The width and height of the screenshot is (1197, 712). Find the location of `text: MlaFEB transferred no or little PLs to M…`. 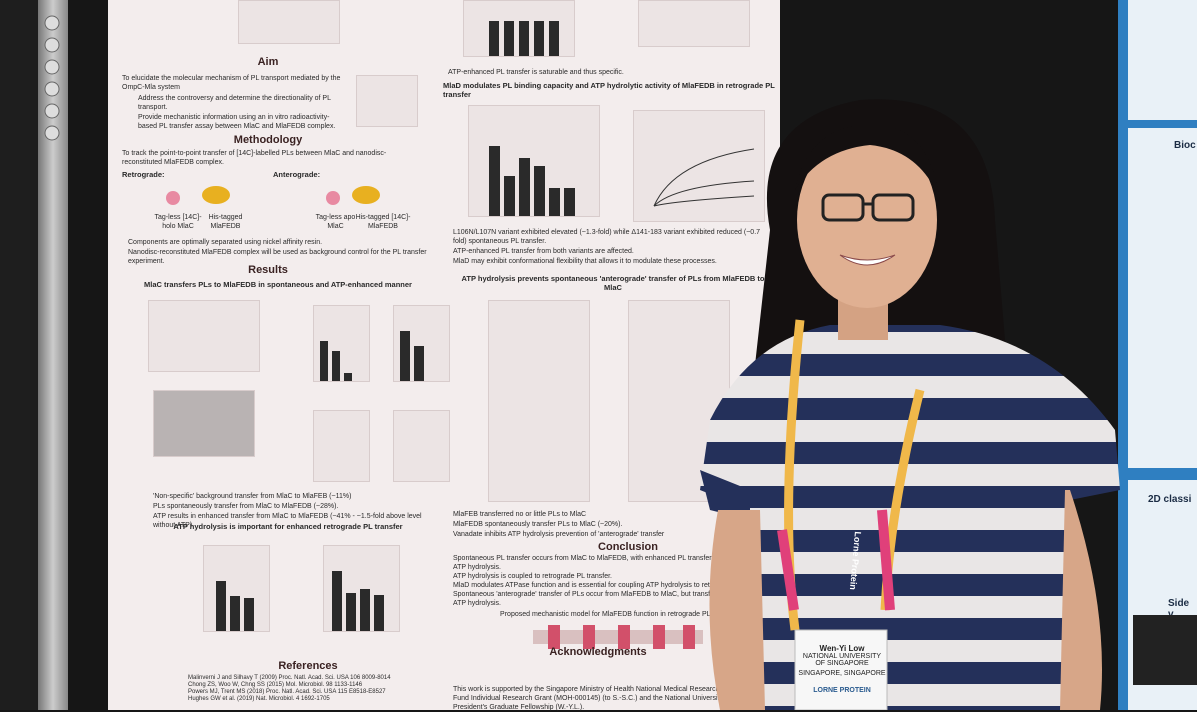

text: MlaFEB transferred no or little PLs to M… is located at coordinates (520, 514).